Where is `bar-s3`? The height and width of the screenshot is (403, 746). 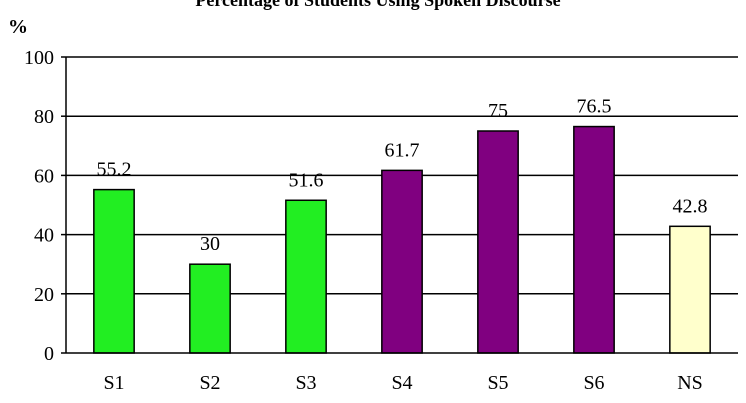 bar-s3 is located at coordinates (306, 276).